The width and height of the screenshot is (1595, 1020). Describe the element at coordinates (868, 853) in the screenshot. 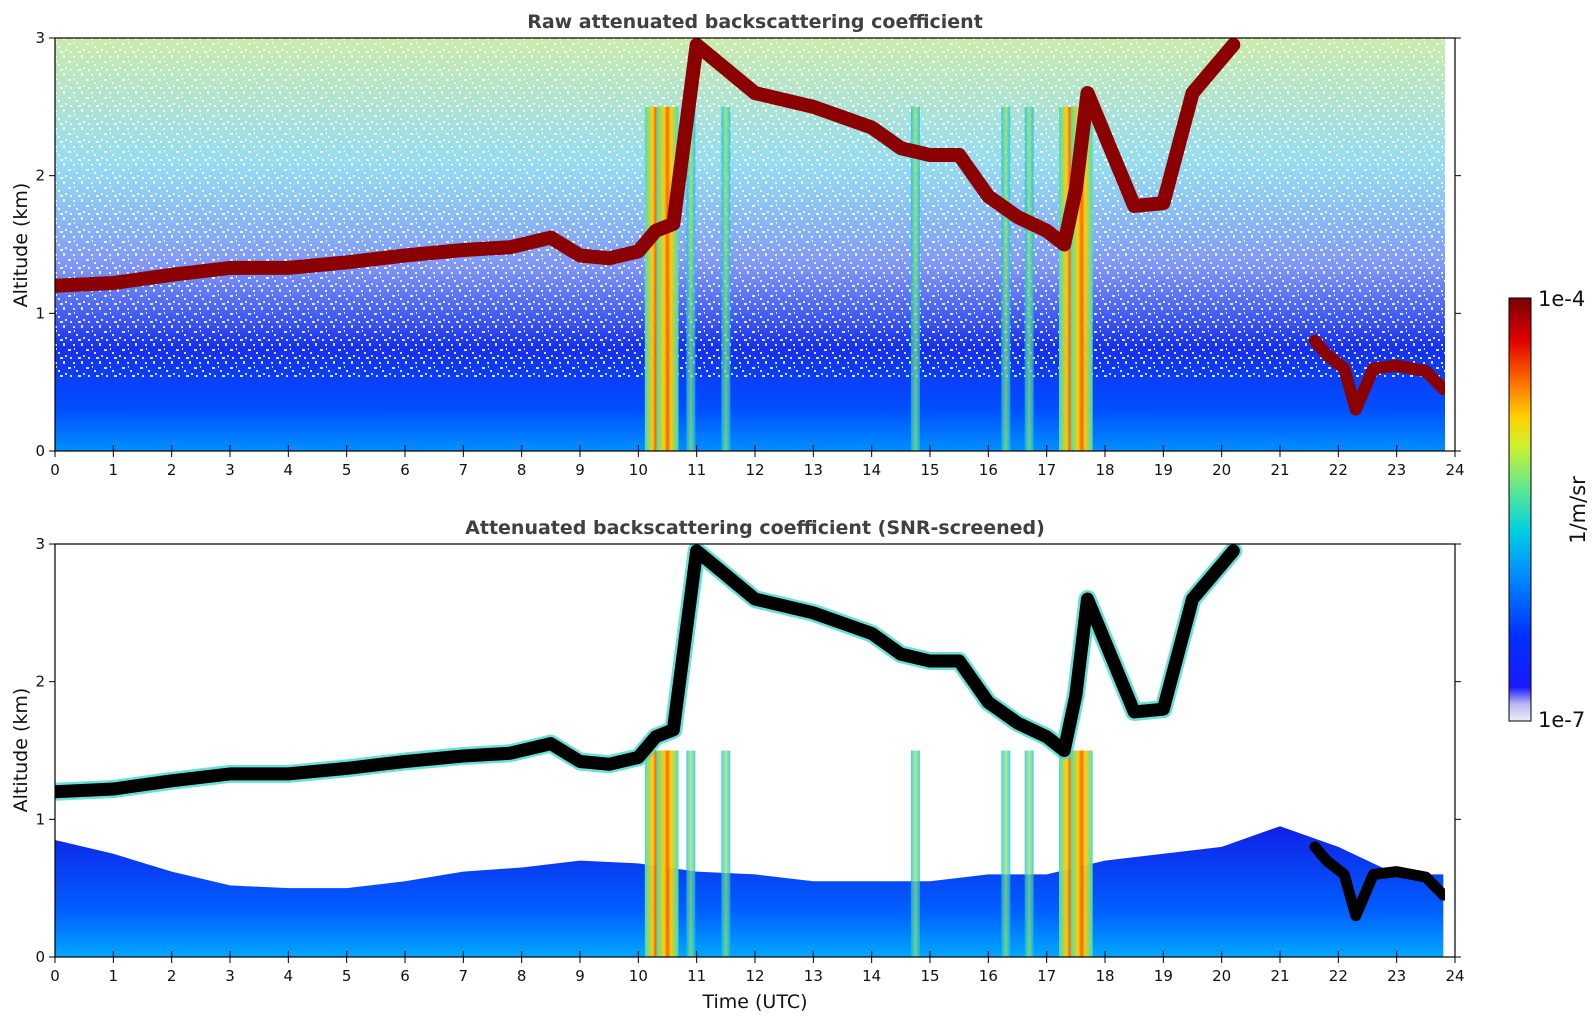

I see `precip-shafts` at that location.